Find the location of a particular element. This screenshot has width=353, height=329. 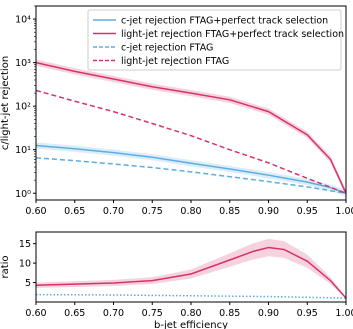

series-0-uncertainty-band is located at coordinates (191, 169).